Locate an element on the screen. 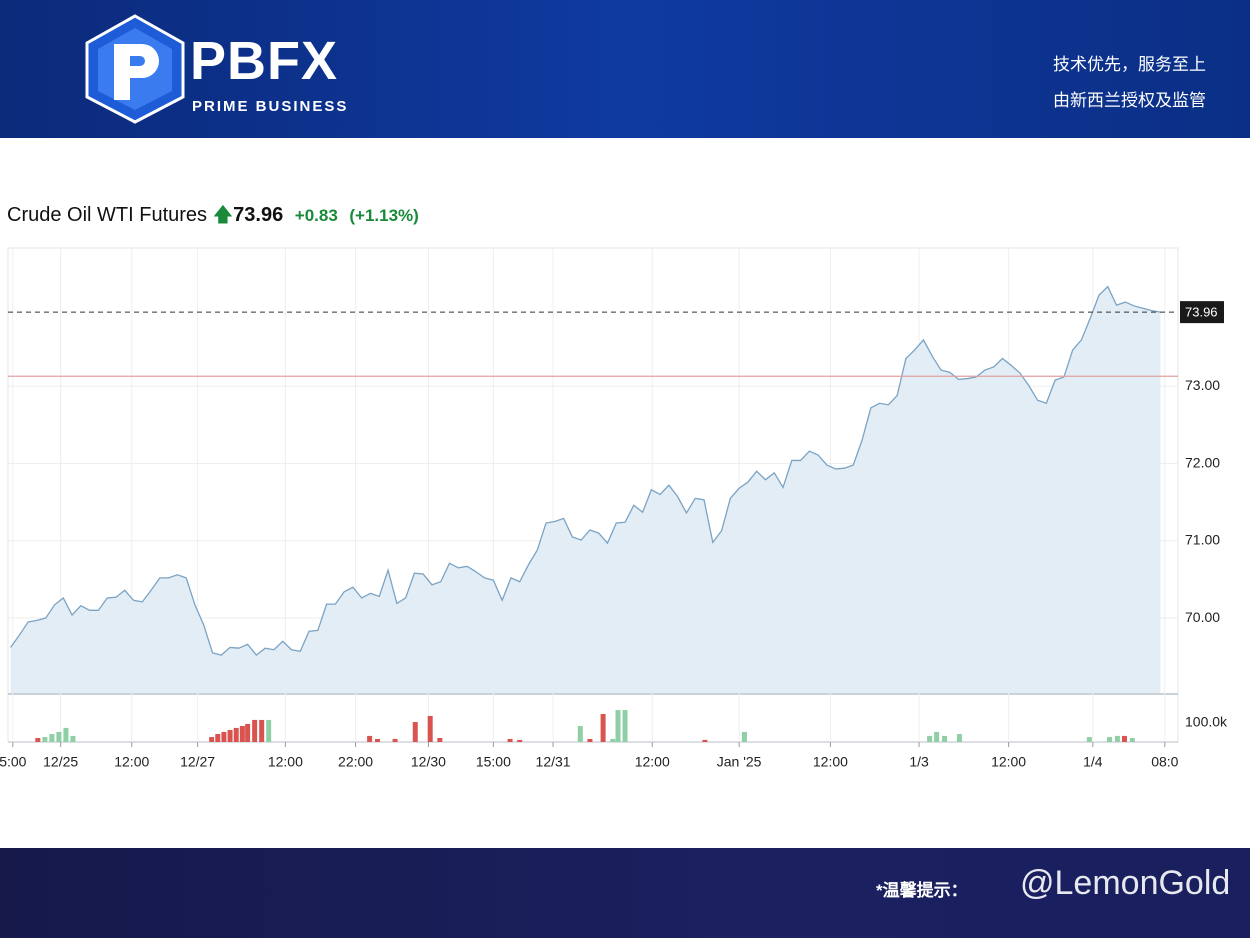 The image size is (1250, 938). x-tick-label: 12/30 is located at coordinates (428, 762).